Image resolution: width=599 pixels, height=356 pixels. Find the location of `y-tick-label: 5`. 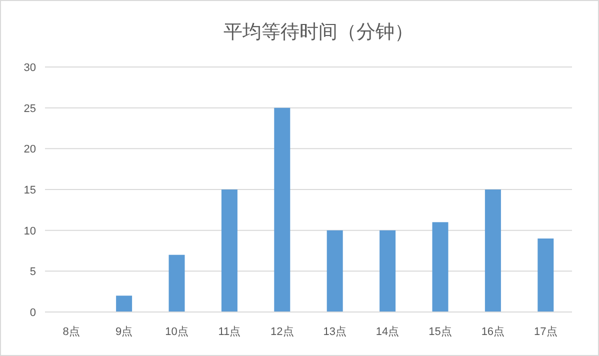

y-tick-label: 5 is located at coordinates (33, 272).